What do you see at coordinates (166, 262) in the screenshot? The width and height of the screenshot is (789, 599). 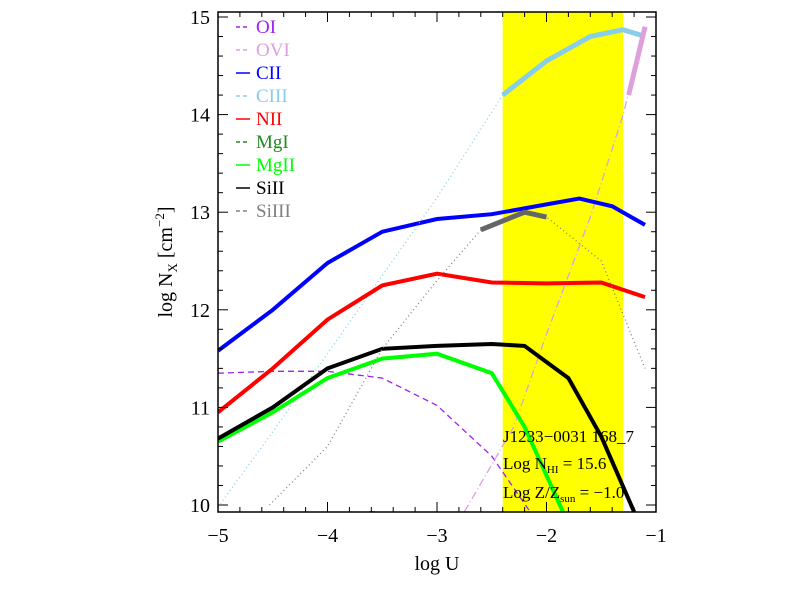 I see `y-axis-label: log NX [cm−2]` at bounding box center [166, 262].